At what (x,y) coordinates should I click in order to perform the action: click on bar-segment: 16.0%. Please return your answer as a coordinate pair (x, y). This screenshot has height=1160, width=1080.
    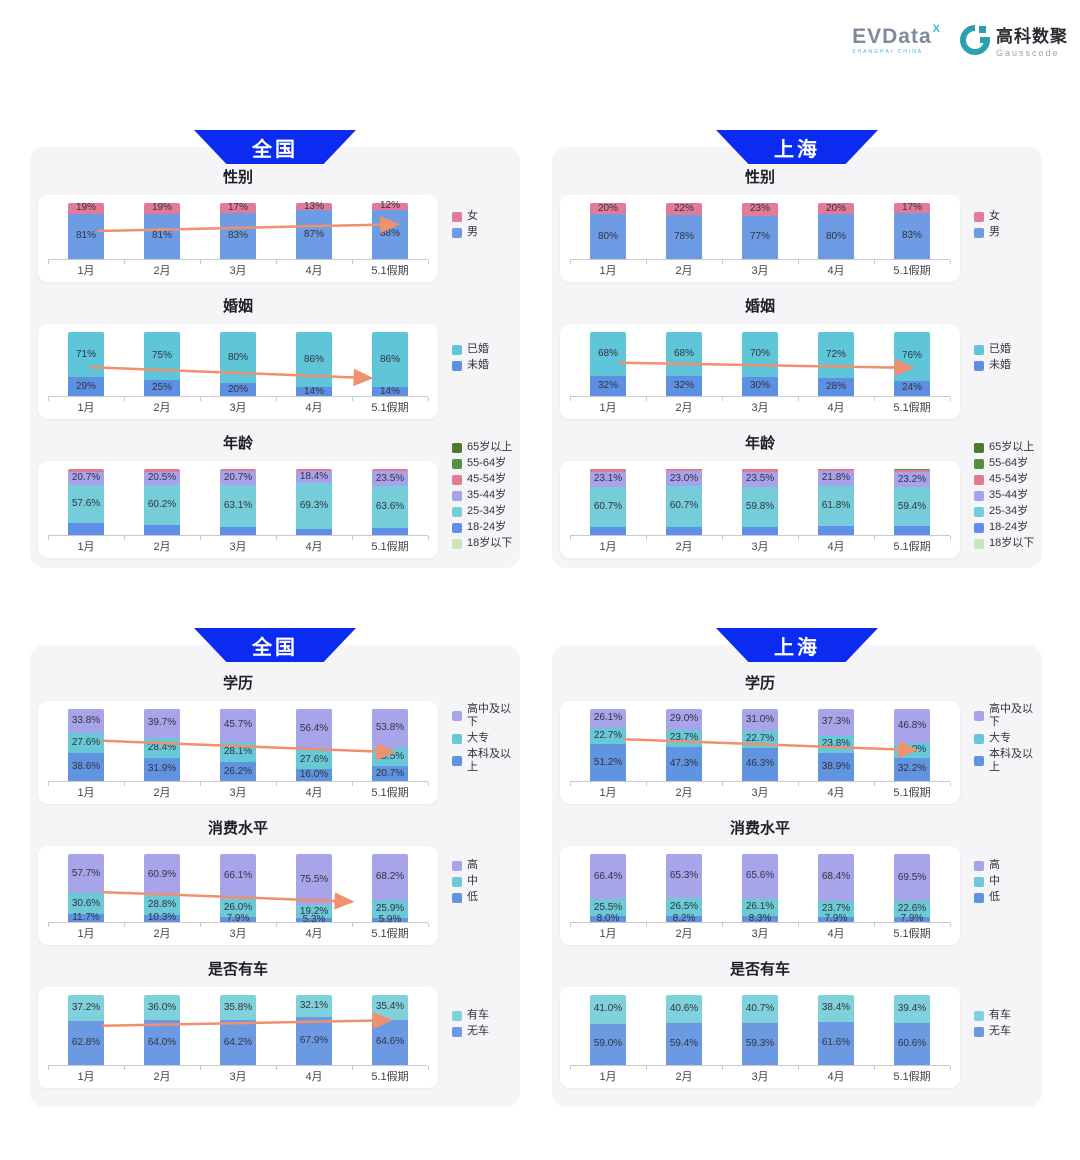
    Looking at the image, I should click on (314, 775).